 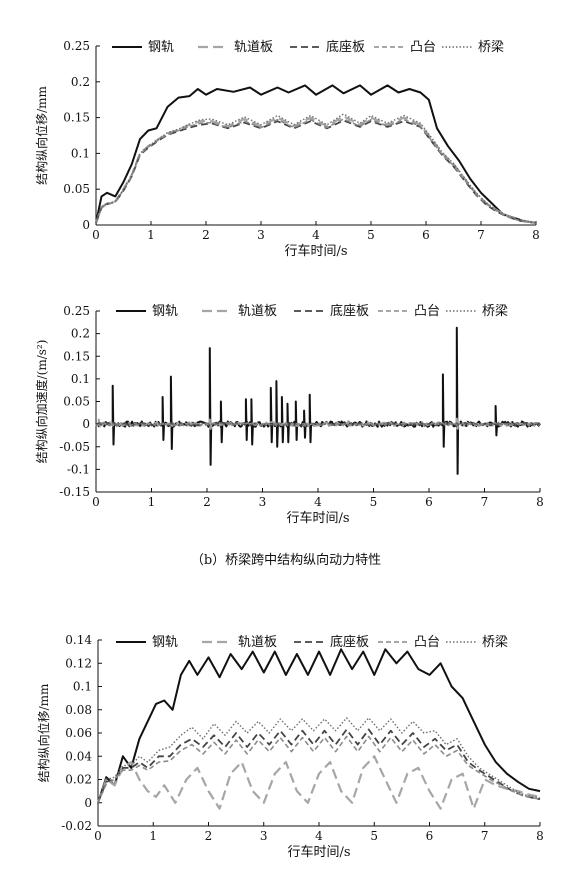 I want to click on y-tick-label: 0.04, so click(x=78, y=756).